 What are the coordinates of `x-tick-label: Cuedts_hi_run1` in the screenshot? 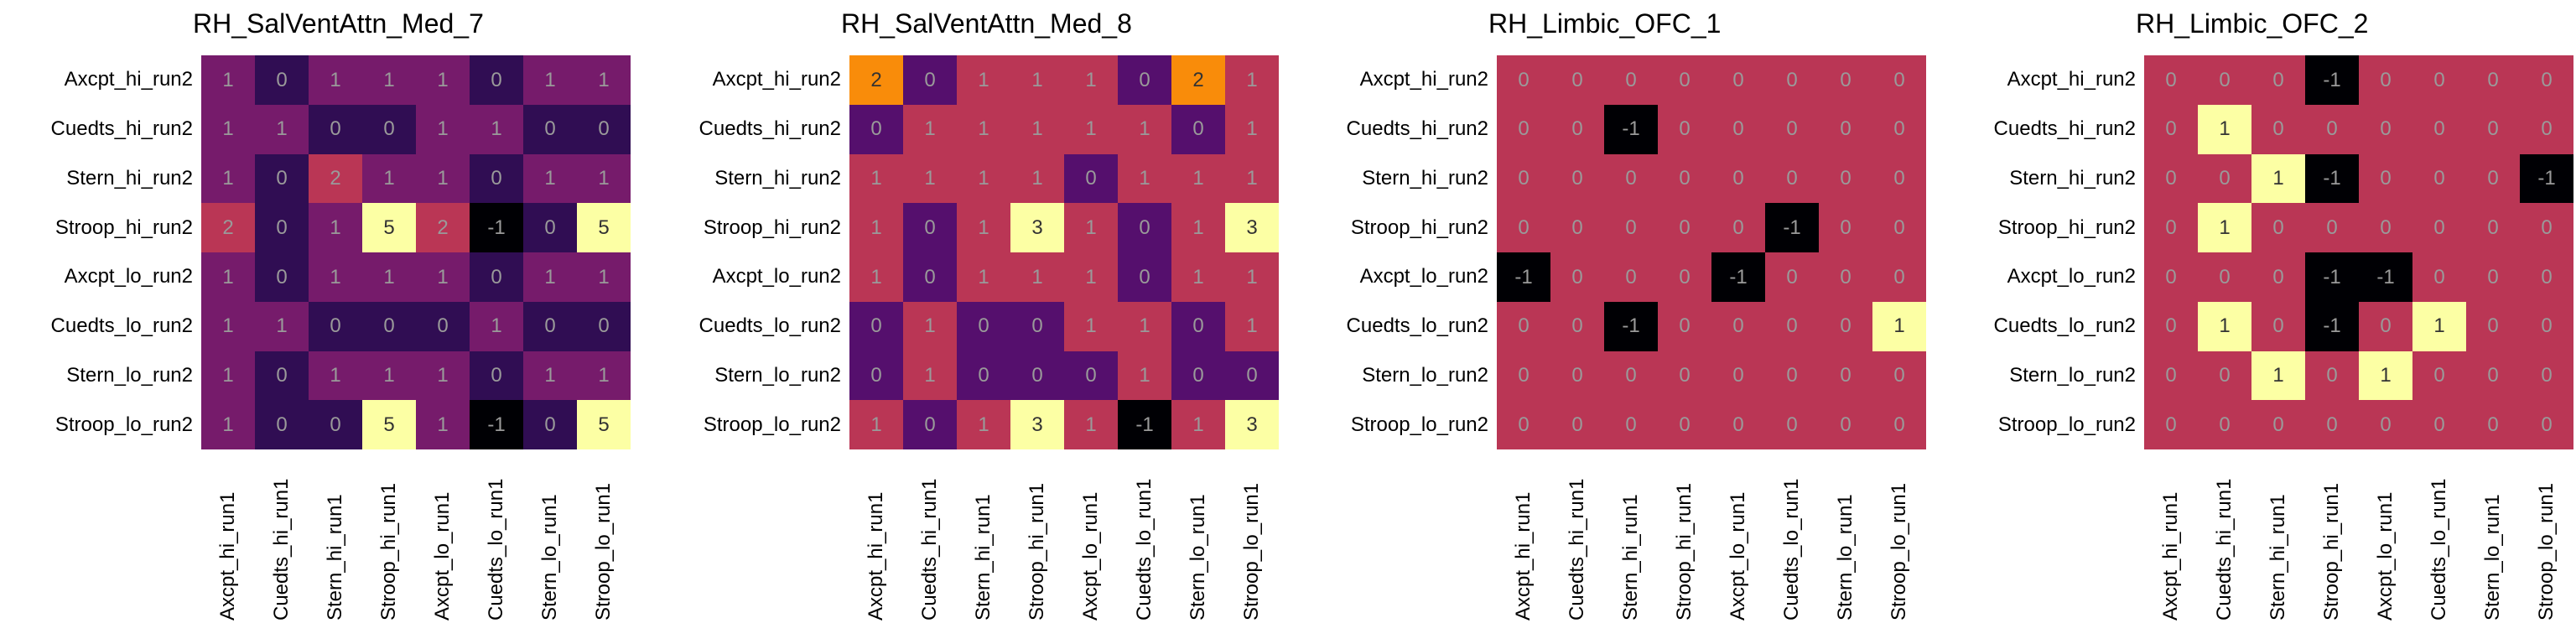 It's located at (1577, 549).